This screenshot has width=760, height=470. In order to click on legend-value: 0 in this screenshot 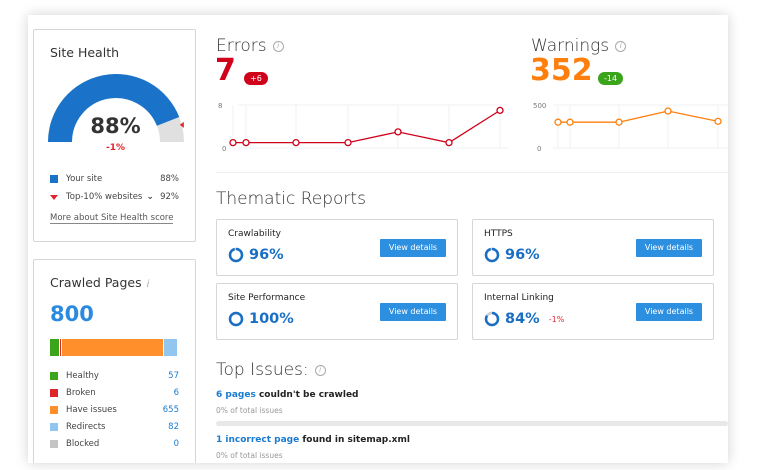, I will do `click(176, 444)`.